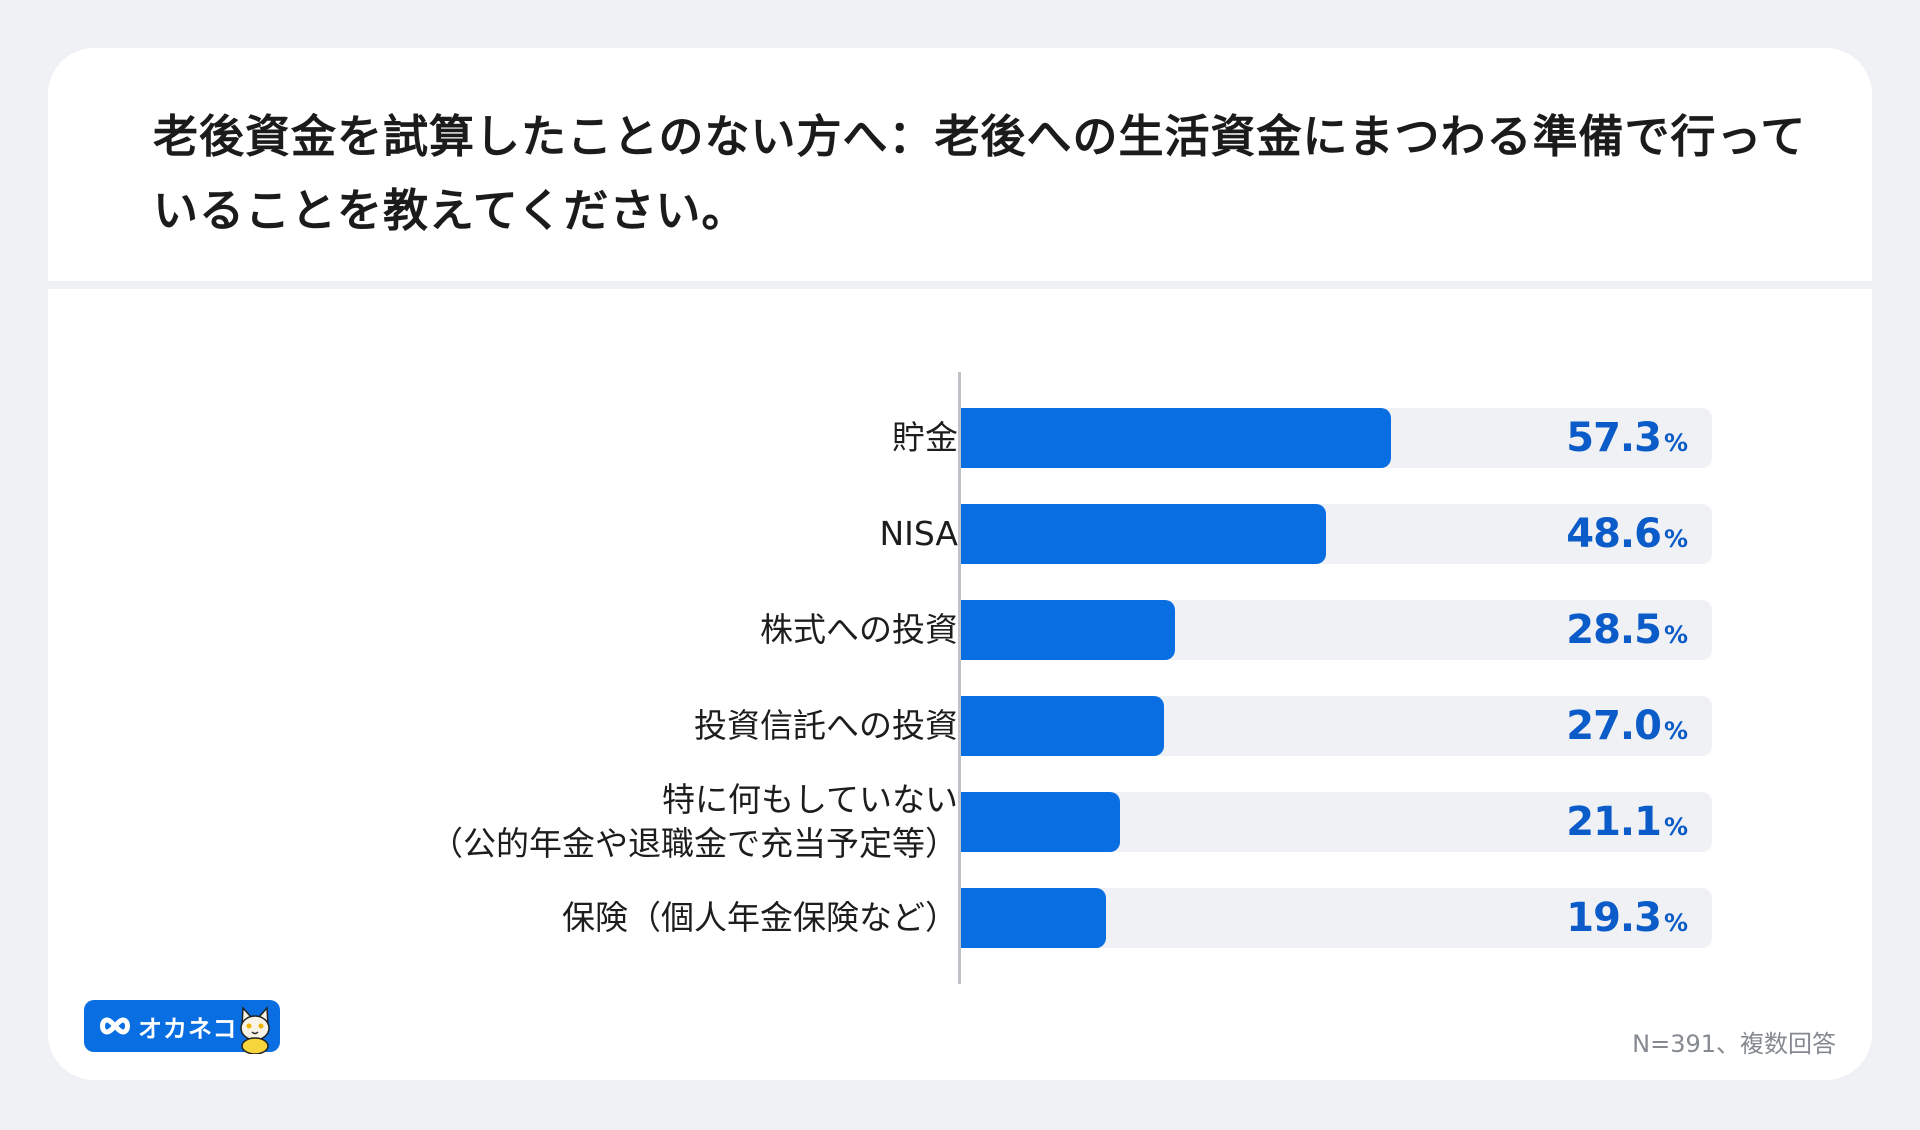 The height and width of the screenshot is (1130, 1920). I want to click on value-label: 19.3%, so click(1627, 918).